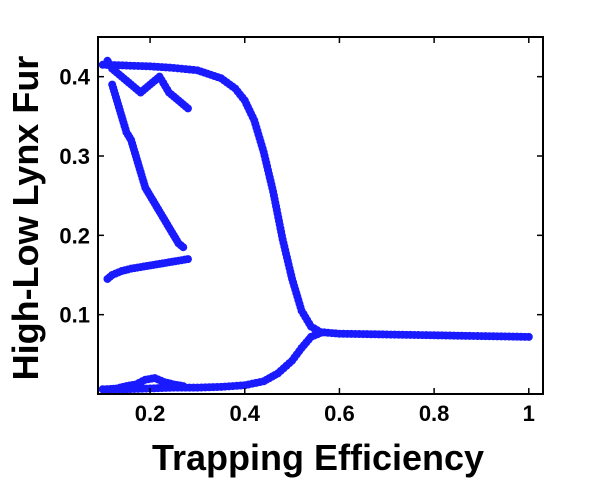  Describe the element at coordinates (147, 84) in the screenshot. I see `series-low-trapping-cloud-upper` at that location.